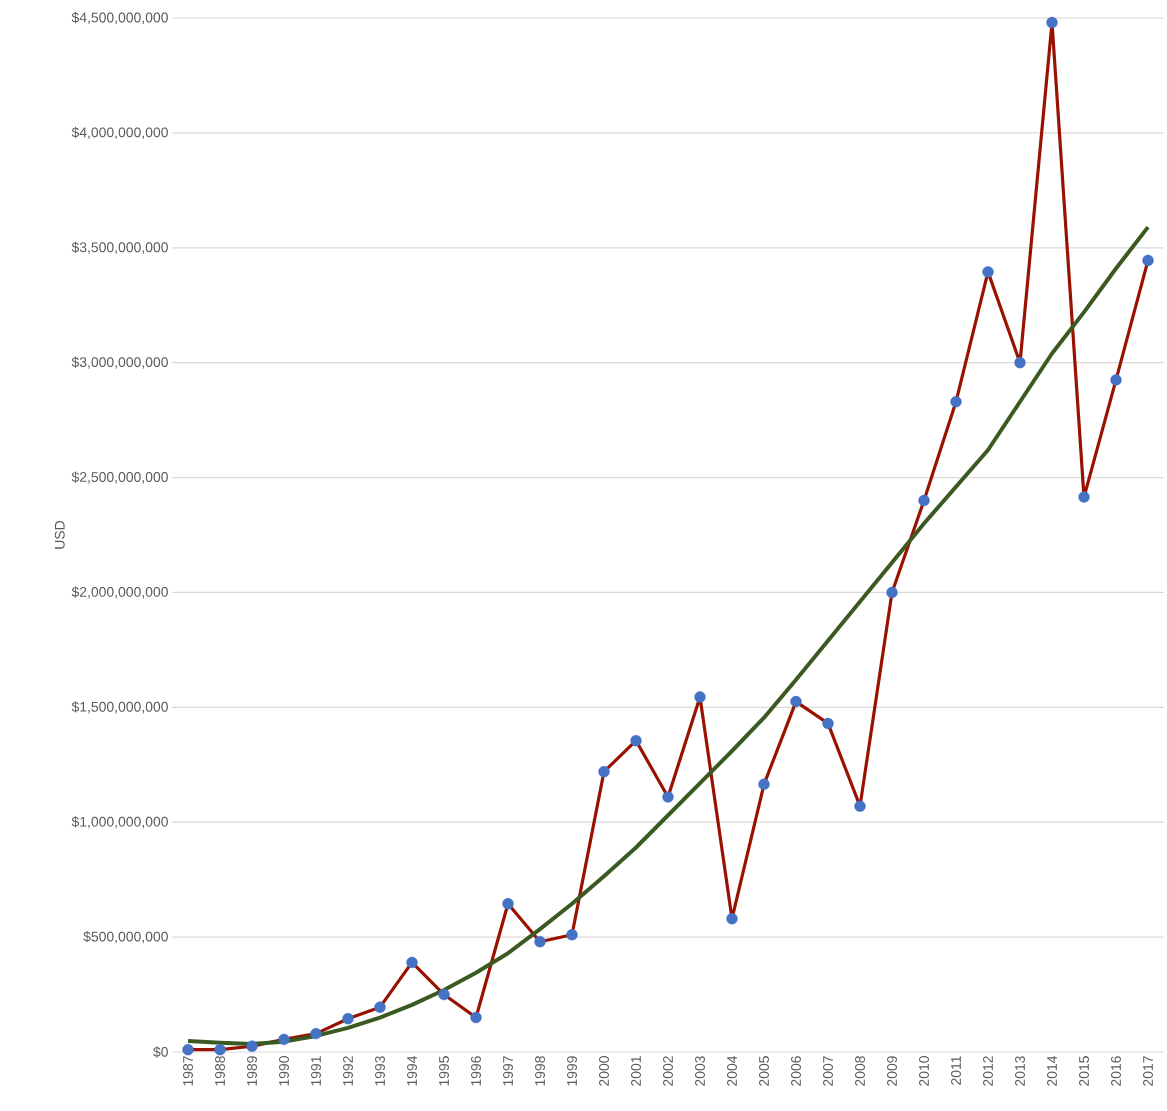 This screenshot has height=1111, width=1167. Describe the element at coordinates (119, 362) in the screenshot. I see `y-tick-label: $3,000,000,000` at that location.